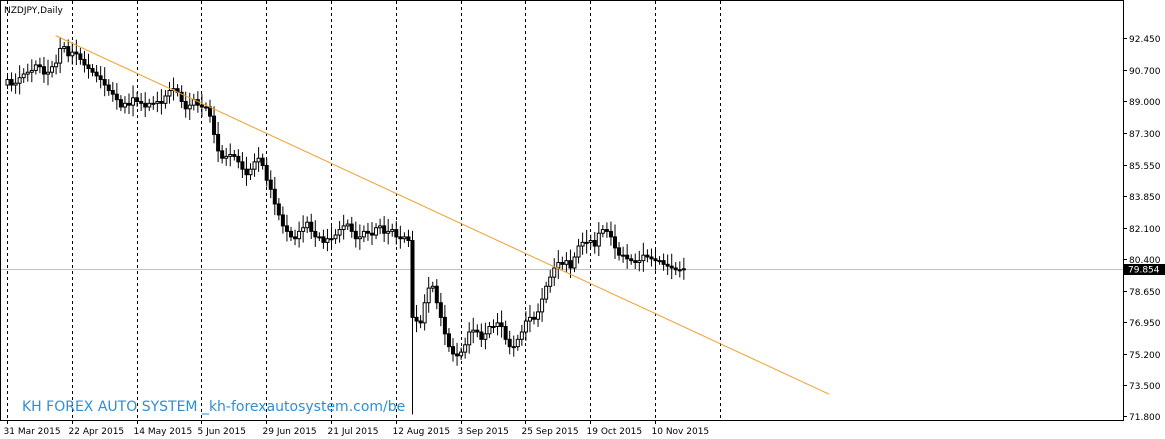  What do you see at coordinates (34, 11) in the screenshot?
I see `chart-title: NZDJPY,Daily` at bounding box center [34, 11].